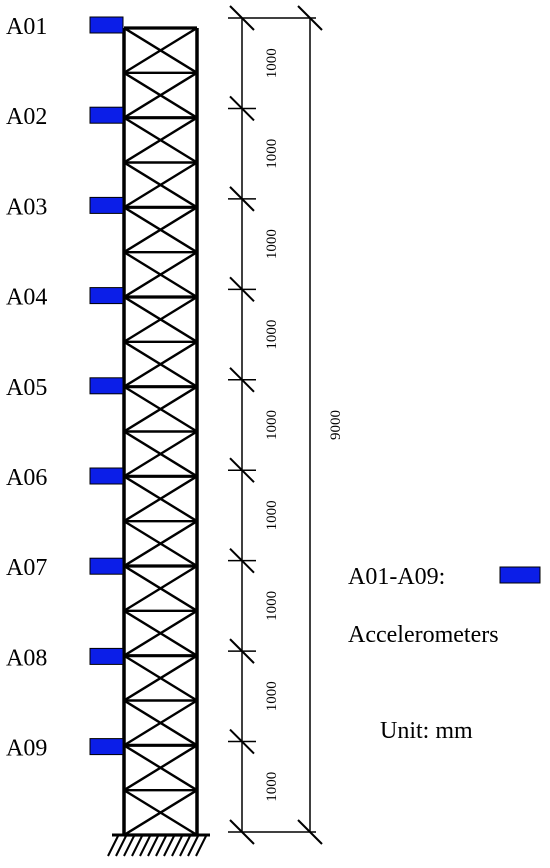  I want to click on sensor-label: A03, so click(26, 207).